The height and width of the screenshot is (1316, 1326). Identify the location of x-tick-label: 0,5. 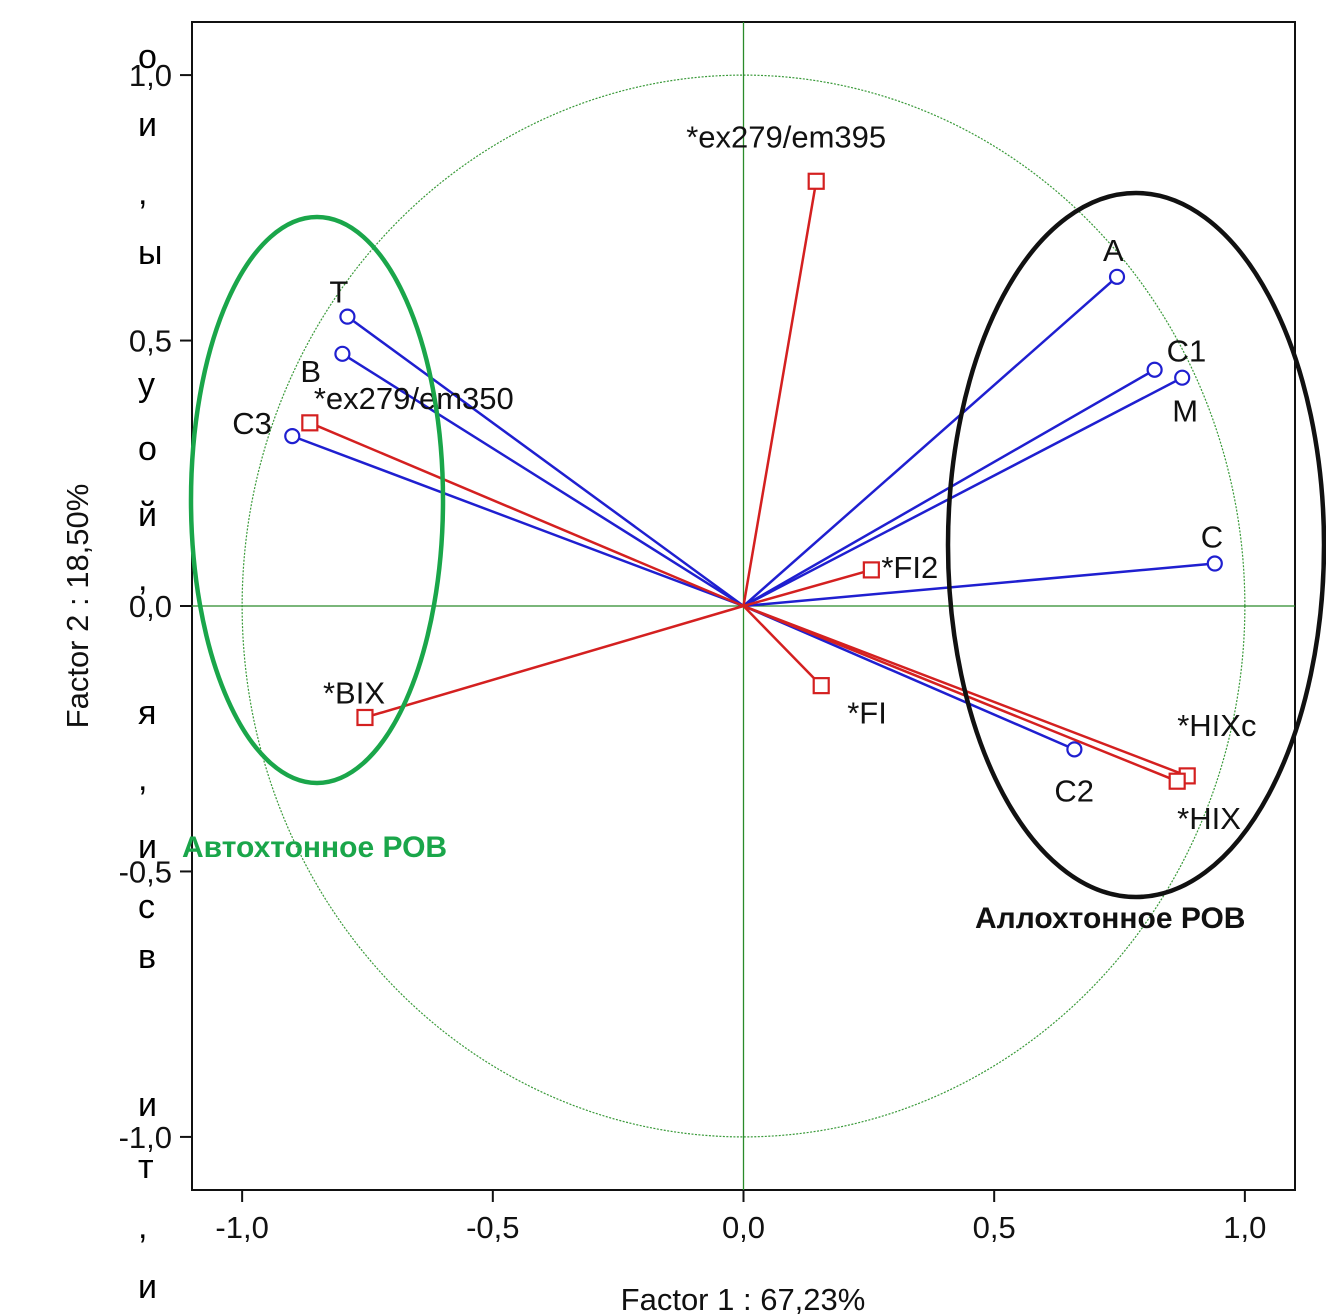
(994, 1227).